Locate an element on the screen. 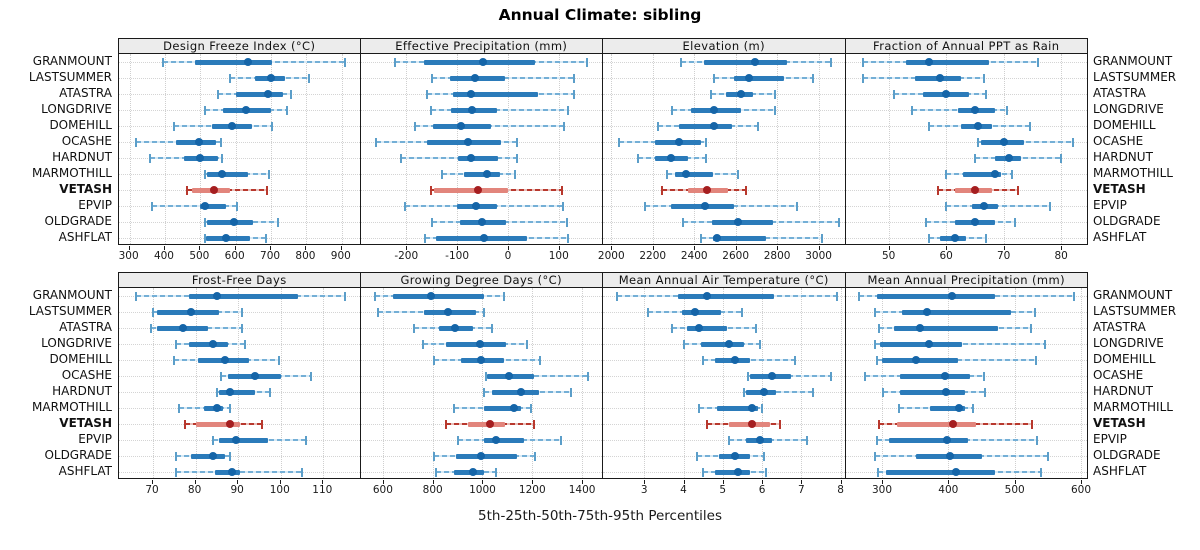  axis-tick-label: 0 is located at coordinates (508, 256).